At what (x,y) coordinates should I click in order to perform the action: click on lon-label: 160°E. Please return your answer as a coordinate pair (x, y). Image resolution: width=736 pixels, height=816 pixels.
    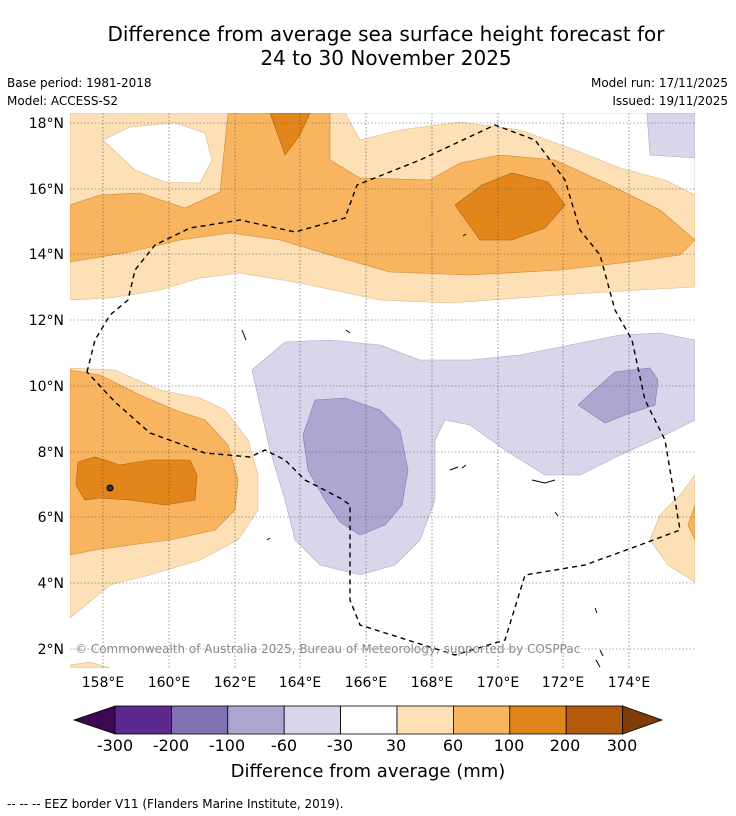
    Looking at the image, I should click on (169, 683).